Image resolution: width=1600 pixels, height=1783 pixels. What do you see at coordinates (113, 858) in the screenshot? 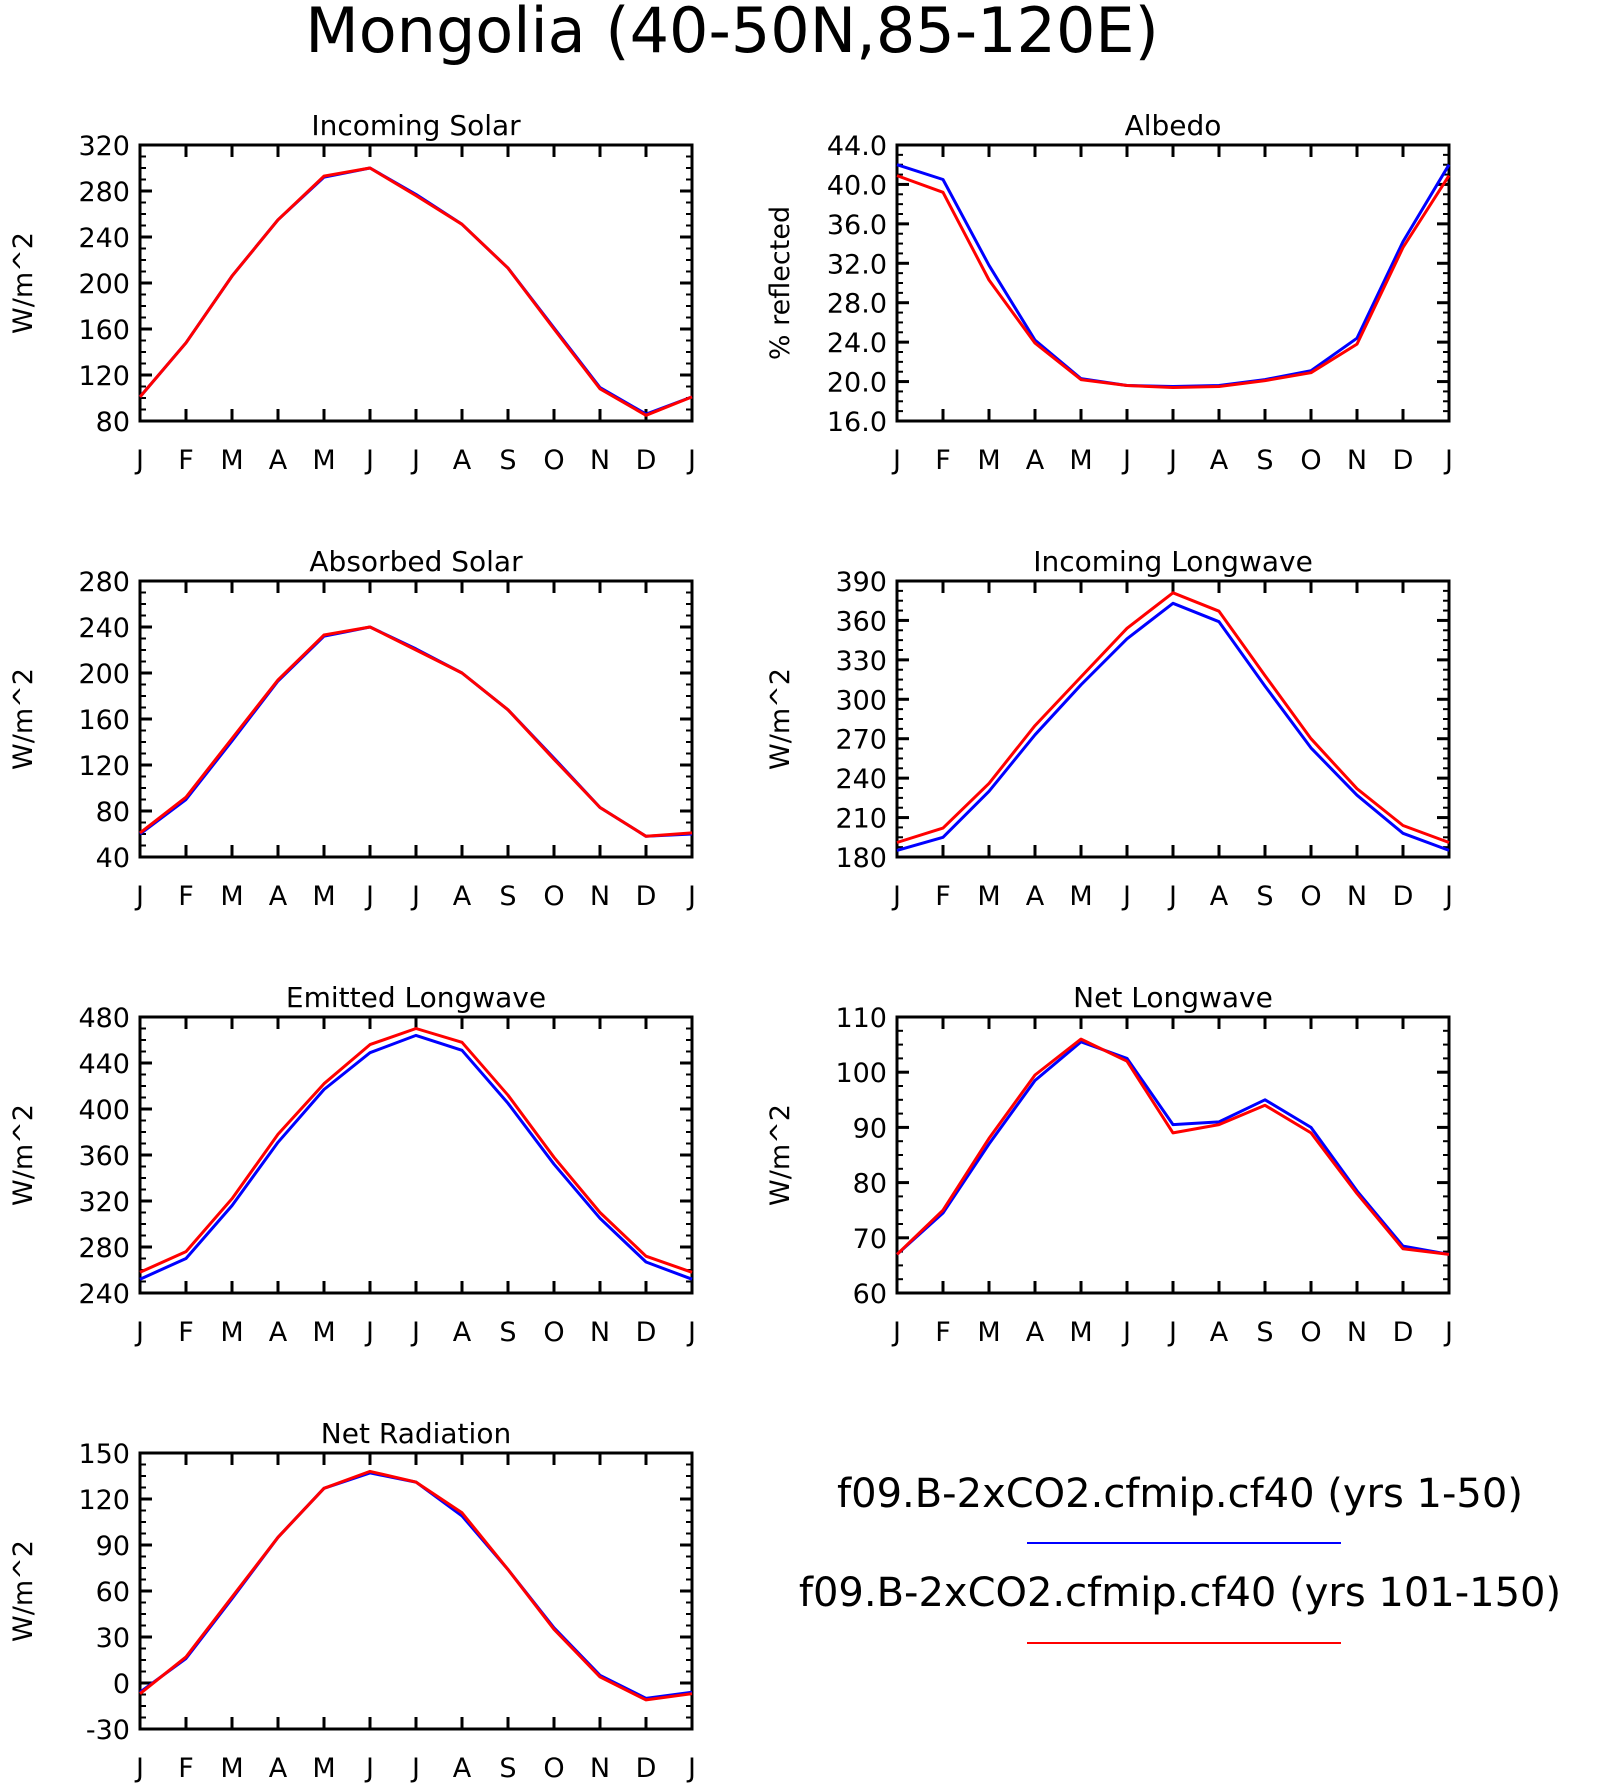
I see `y-tick-label: 40` at bounding box center [113, 858].